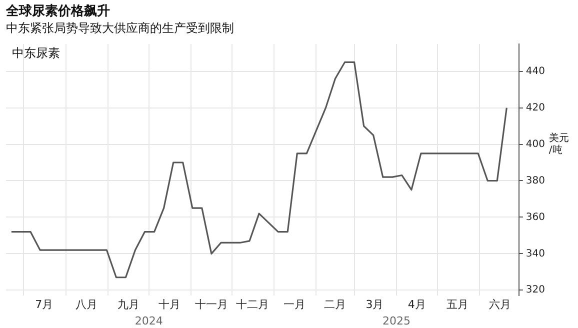  I want to click on x-tick-label: 五月, so click(457, 305).